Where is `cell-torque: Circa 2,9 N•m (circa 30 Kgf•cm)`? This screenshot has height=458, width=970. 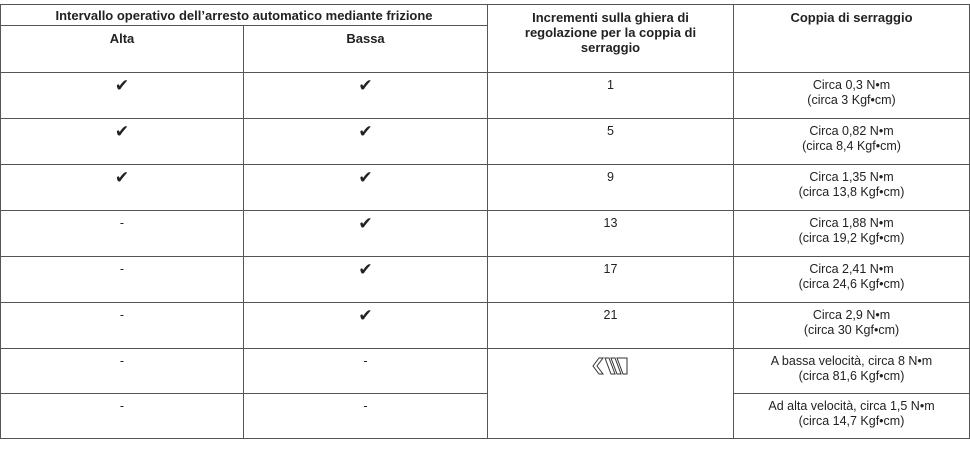
cell-torque: Circa 2,9 N•m (circa 30 Kgf•cm) is located at coordinates (851, 325).